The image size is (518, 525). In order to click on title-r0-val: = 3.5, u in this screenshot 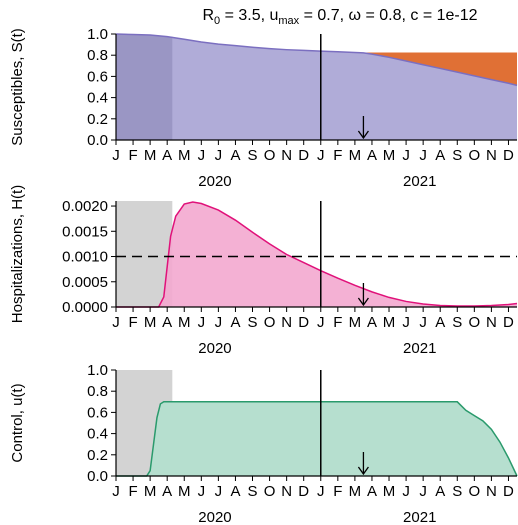, I will do `click(249, 15)`.